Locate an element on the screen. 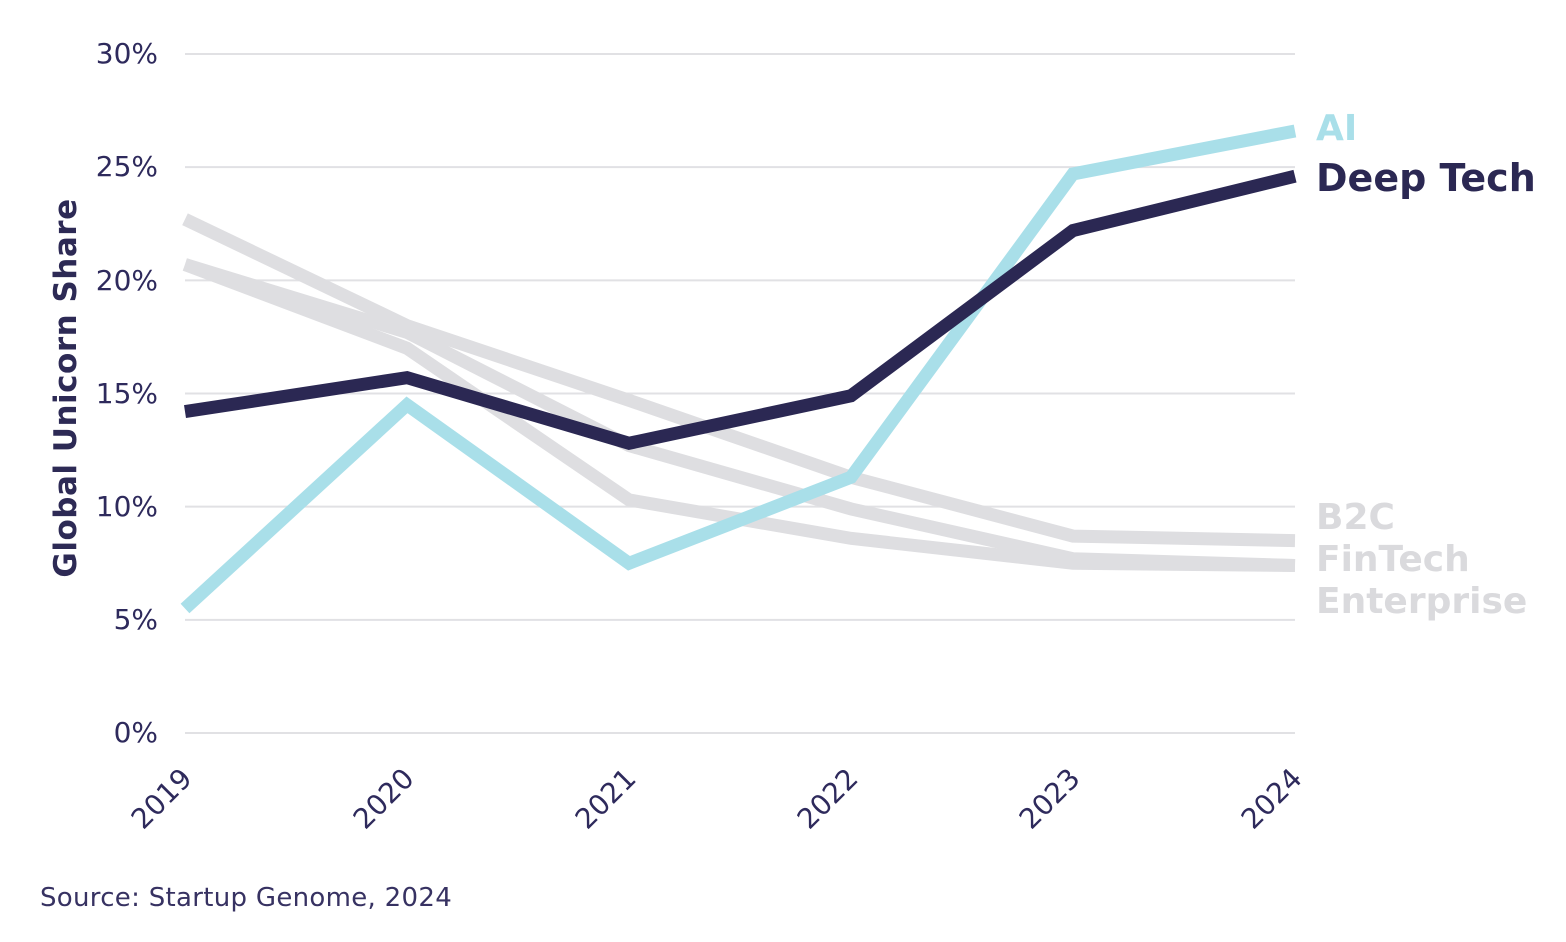 This screenshot has height=942, width=1566. y-tick-0: 0% is located at coordinates (135, 732).